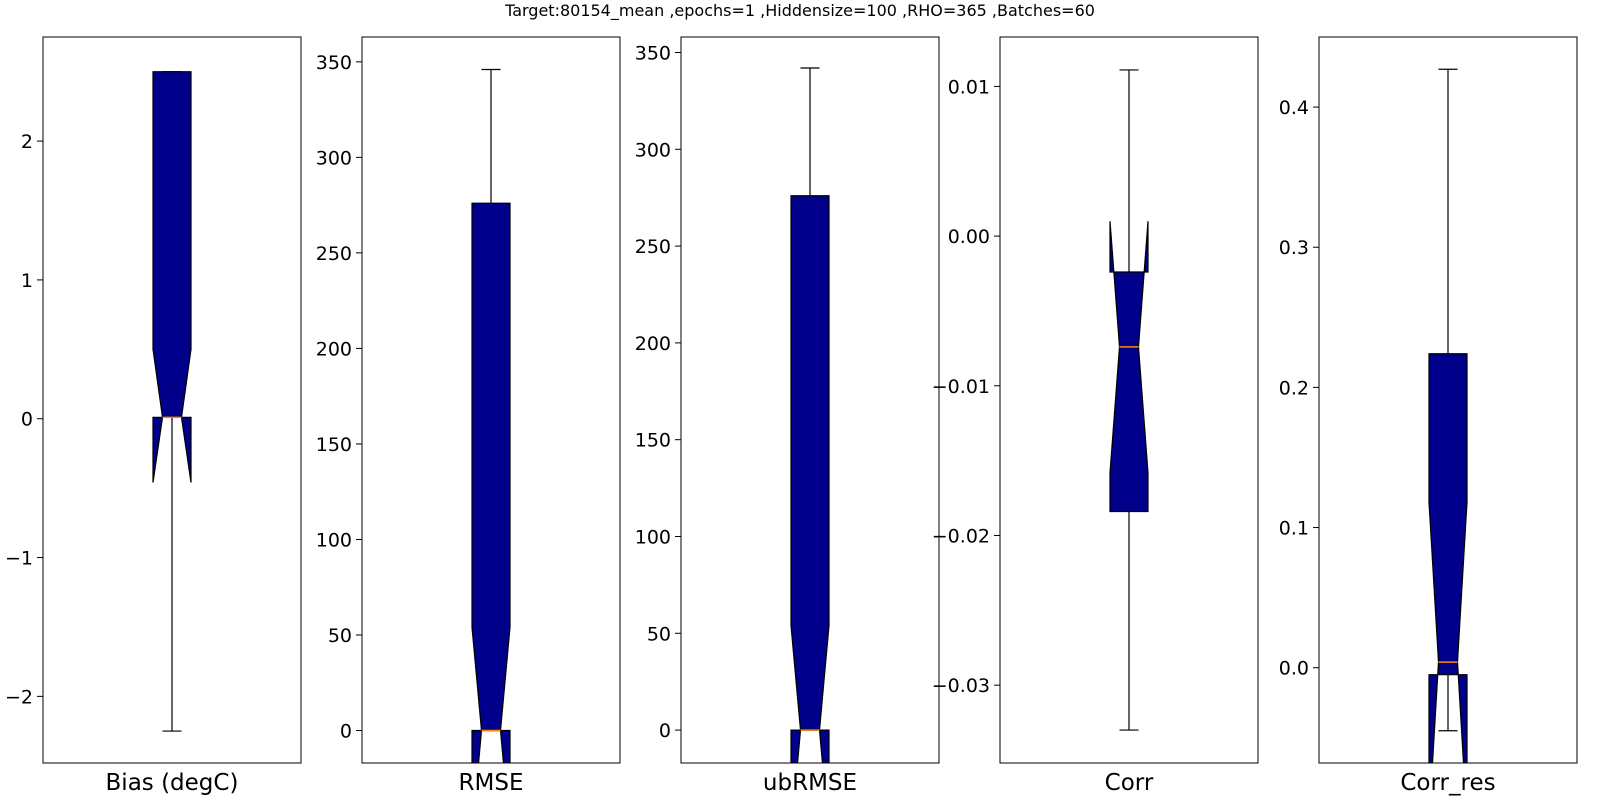 The image size is (1600, 800). Describe the element at coordinates (810, 783) in the screenshot. I see `x-axis-label: ubRMSE` at that location.